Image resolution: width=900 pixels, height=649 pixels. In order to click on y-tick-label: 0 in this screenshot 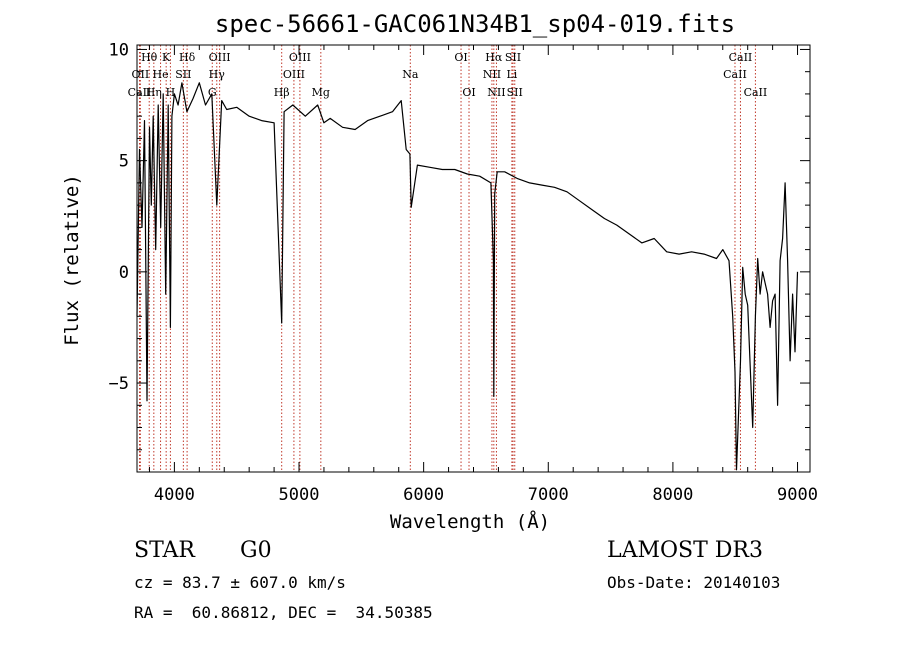, I will do `click(124, 273)`.